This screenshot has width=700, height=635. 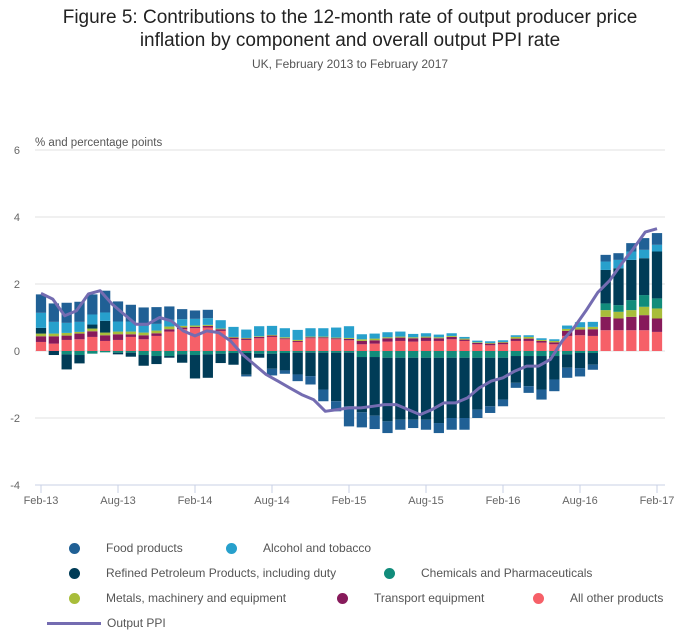 What do you see at coordinates (617, 598) in the screenshot?
I see `legend-label: All other products` at bounding box center [617, 598].